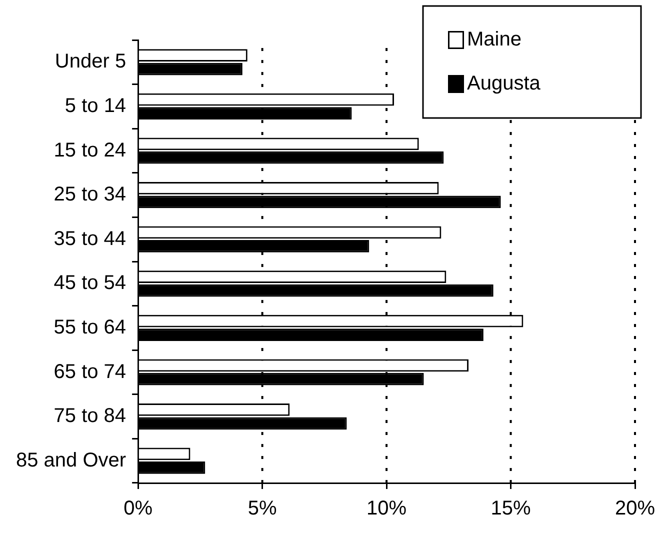 This screenshot has height=533, width=665. I want to click on y-tick-label: 25 to 34, so click(90, 195).